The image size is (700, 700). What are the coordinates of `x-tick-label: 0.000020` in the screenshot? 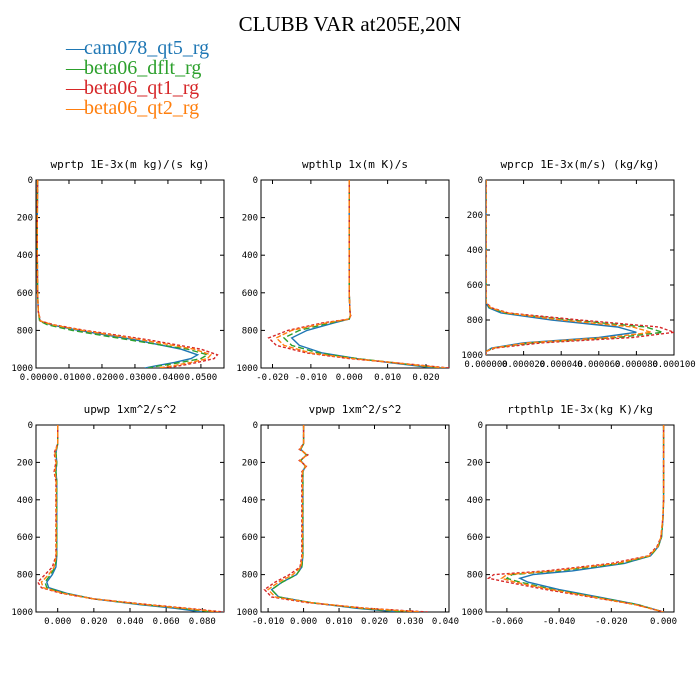 It's located at (523, 365).